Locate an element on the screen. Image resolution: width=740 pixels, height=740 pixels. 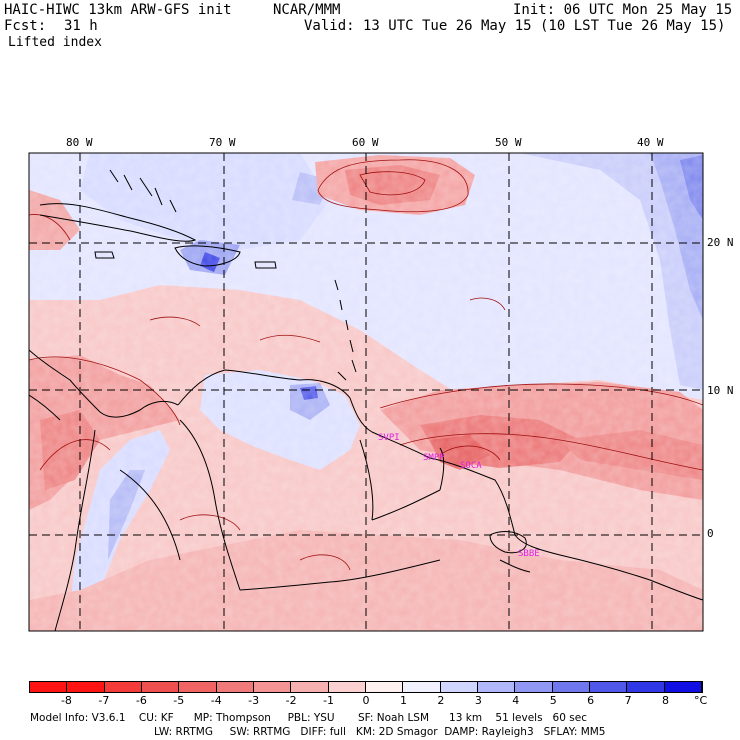
lon-label: 60 W is located at coordinates (365, 142).